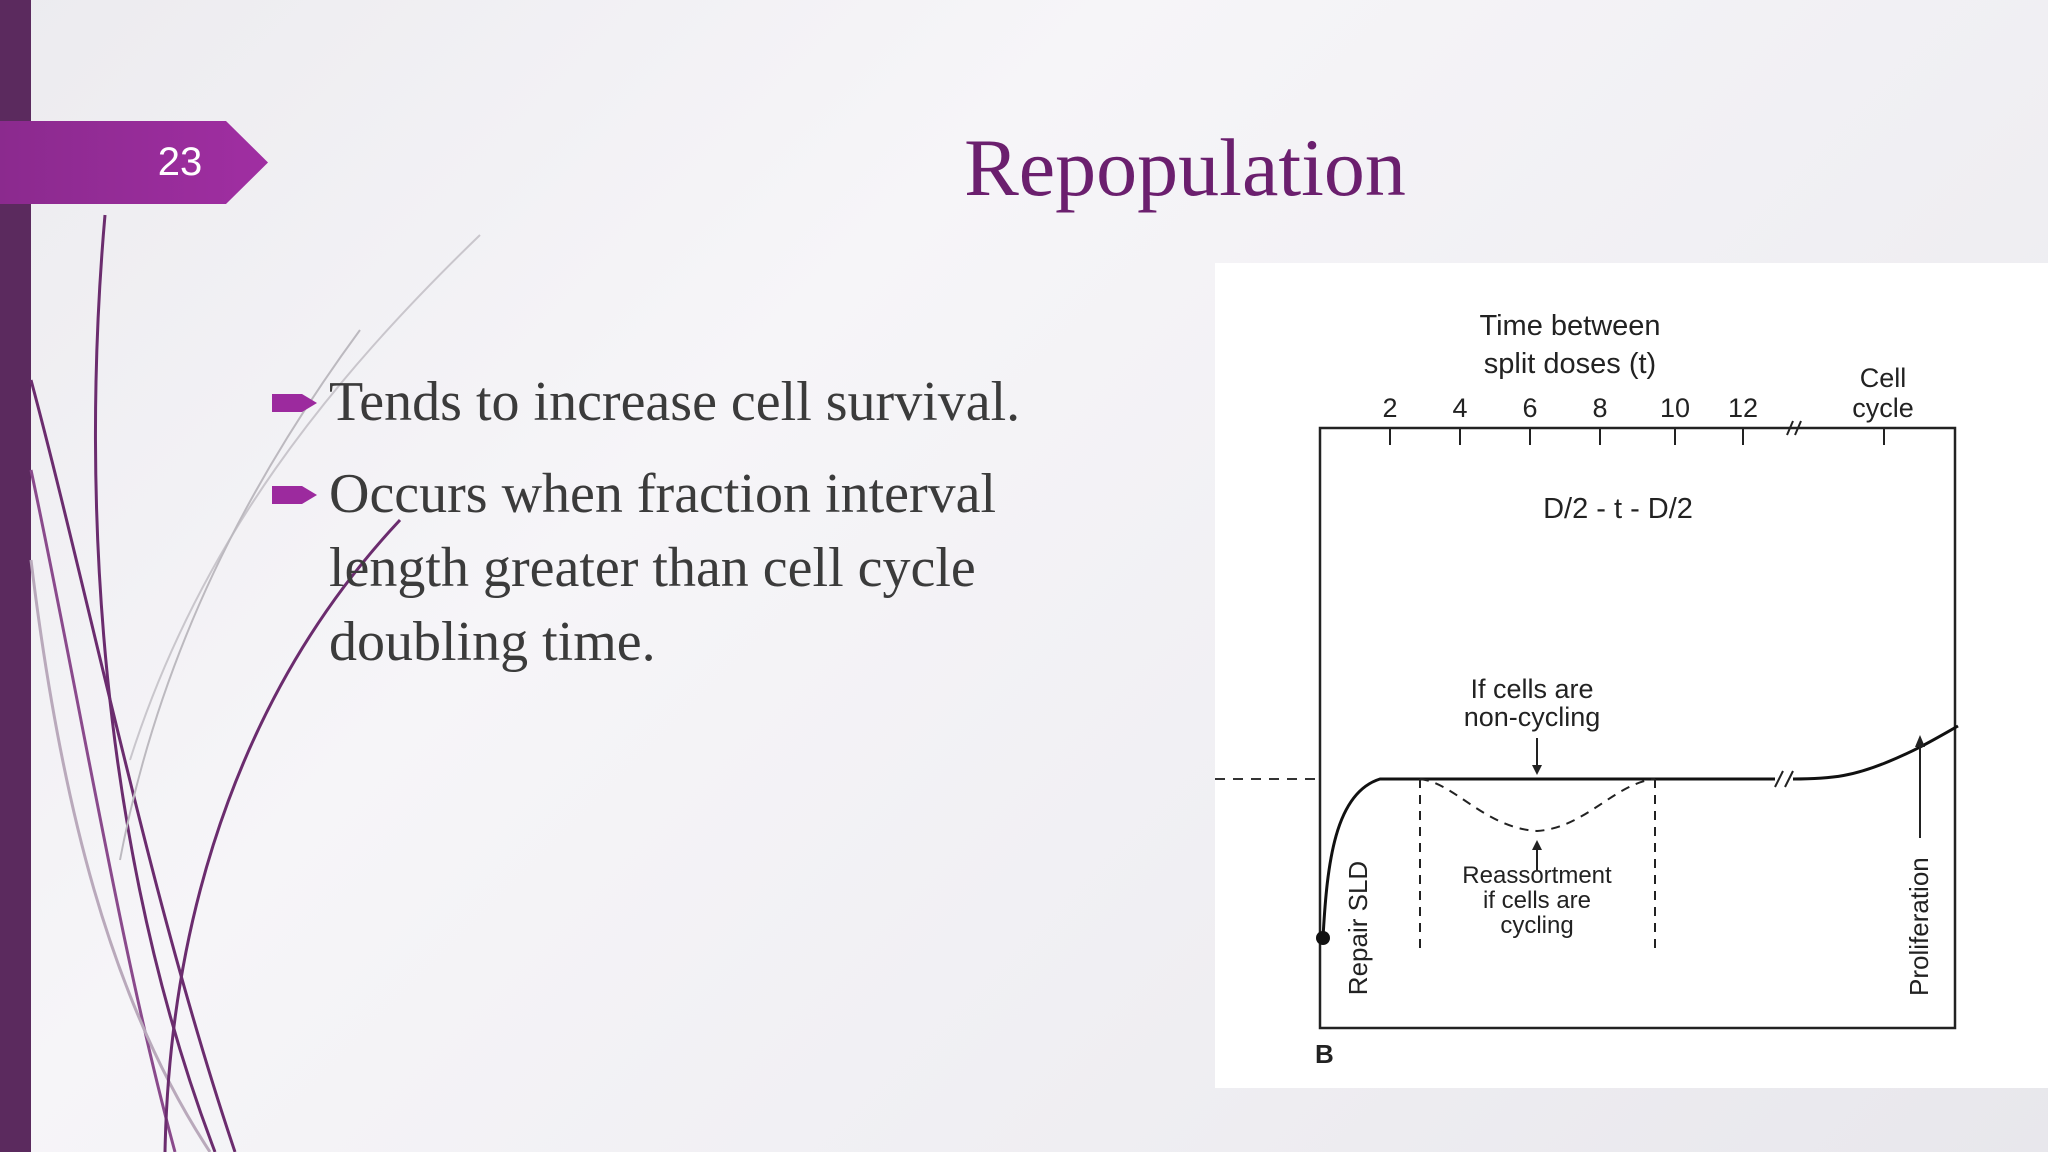 Image resolution: width=2048 pixels, height=1152 pixels. Describe the element at coordinates (1883, 378) in the screenshot. I see `cell-cycle-label: Cell` at that location.